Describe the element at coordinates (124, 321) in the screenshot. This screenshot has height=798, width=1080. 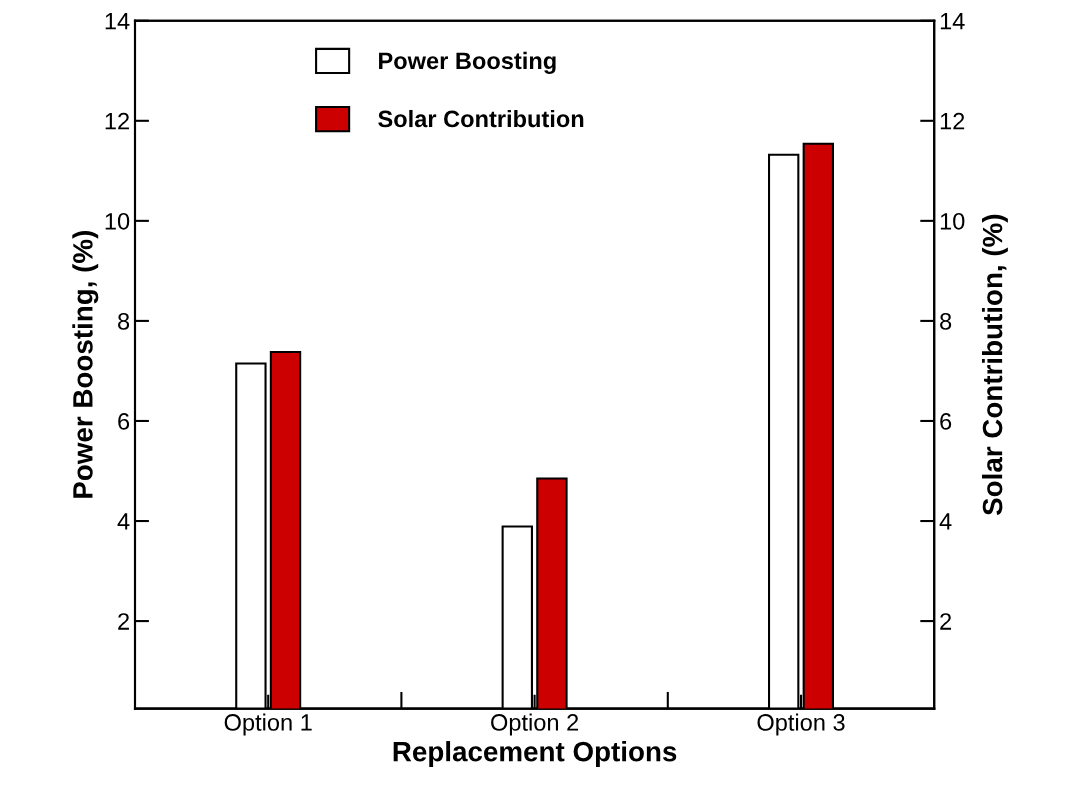
I see `y-tick-label: 8` at that location.